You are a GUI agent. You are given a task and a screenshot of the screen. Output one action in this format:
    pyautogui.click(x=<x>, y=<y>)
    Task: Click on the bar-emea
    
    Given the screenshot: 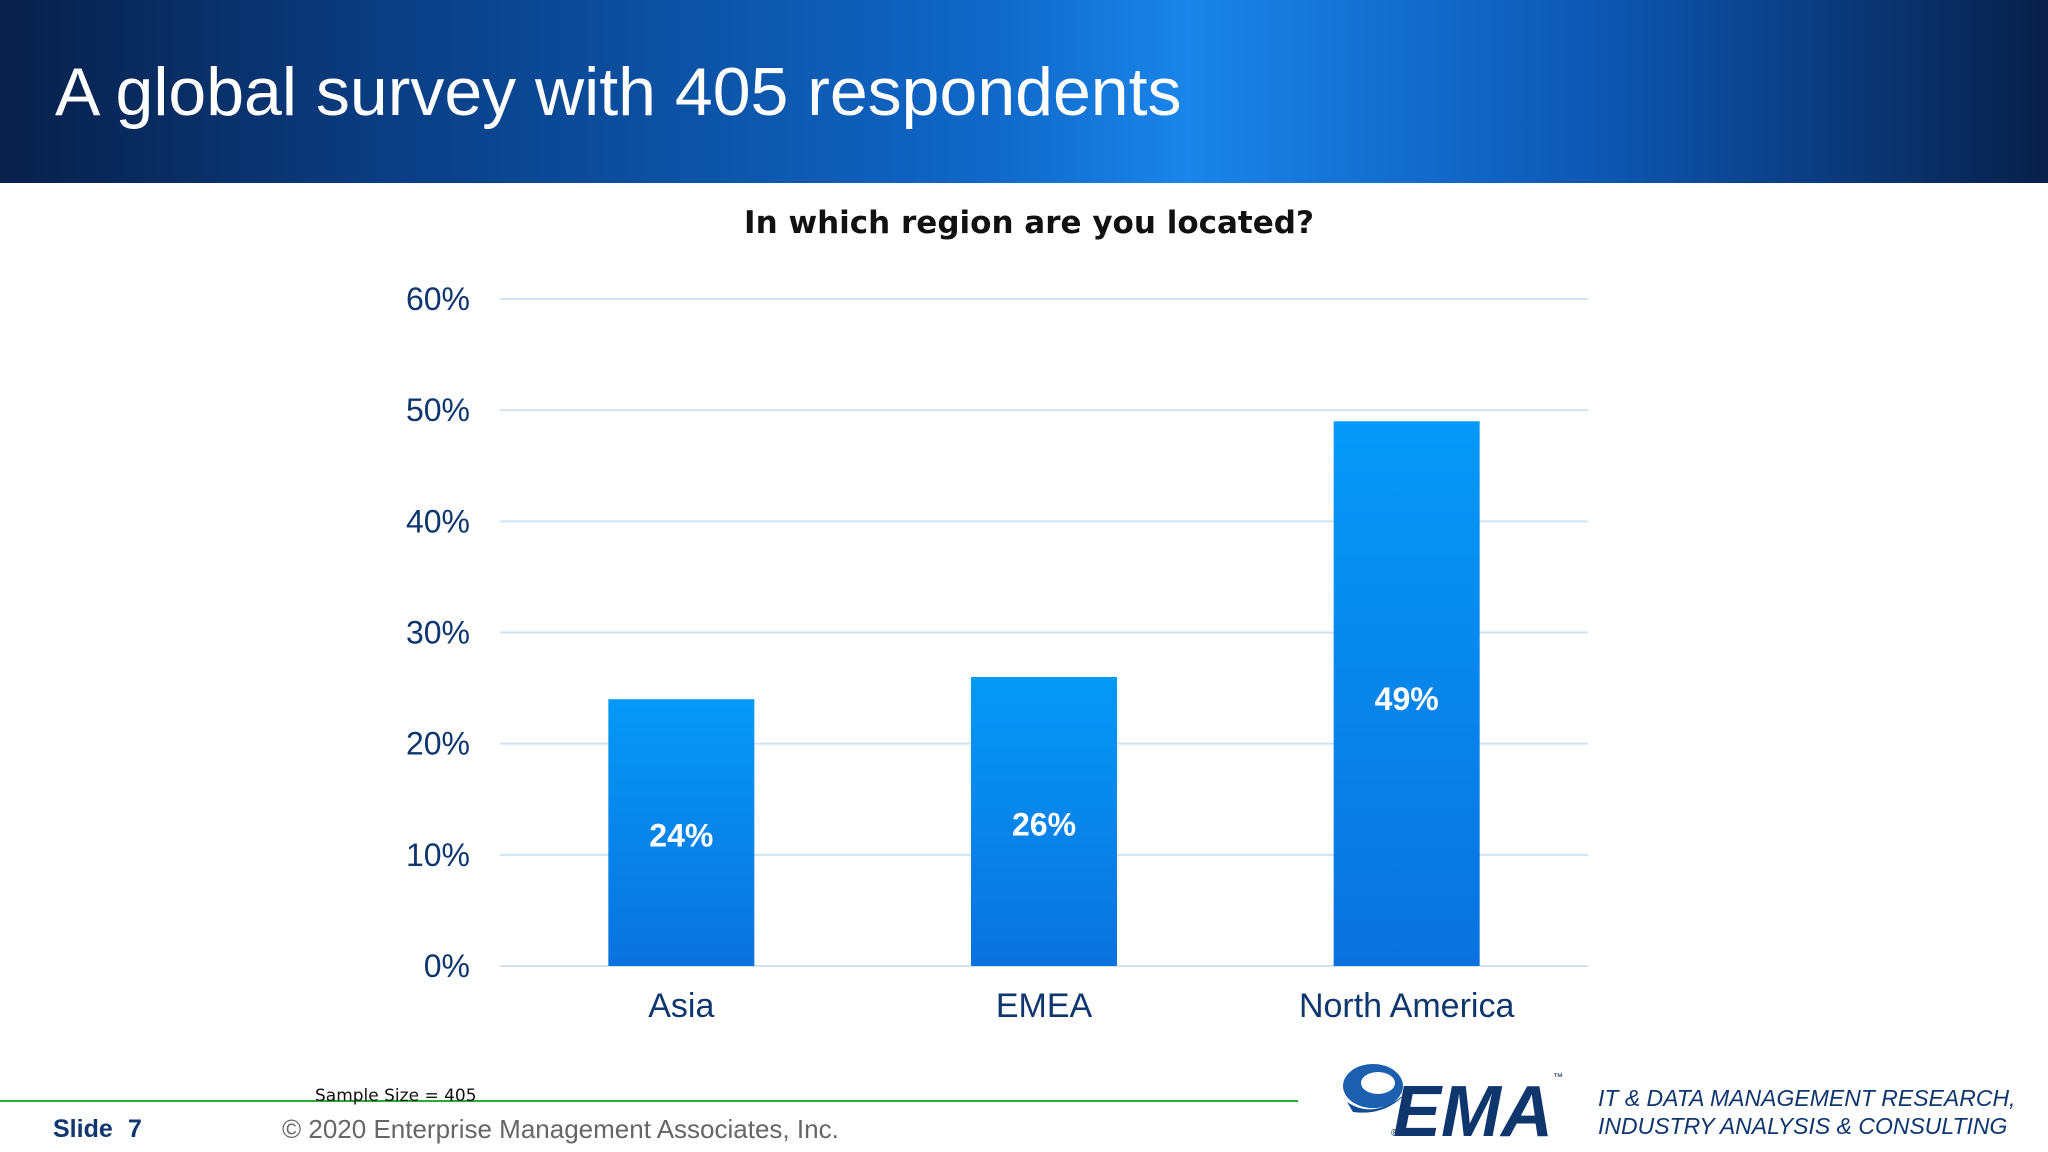 What is the action you would take?
    pyautogui.click(x=1044, y=821)
    